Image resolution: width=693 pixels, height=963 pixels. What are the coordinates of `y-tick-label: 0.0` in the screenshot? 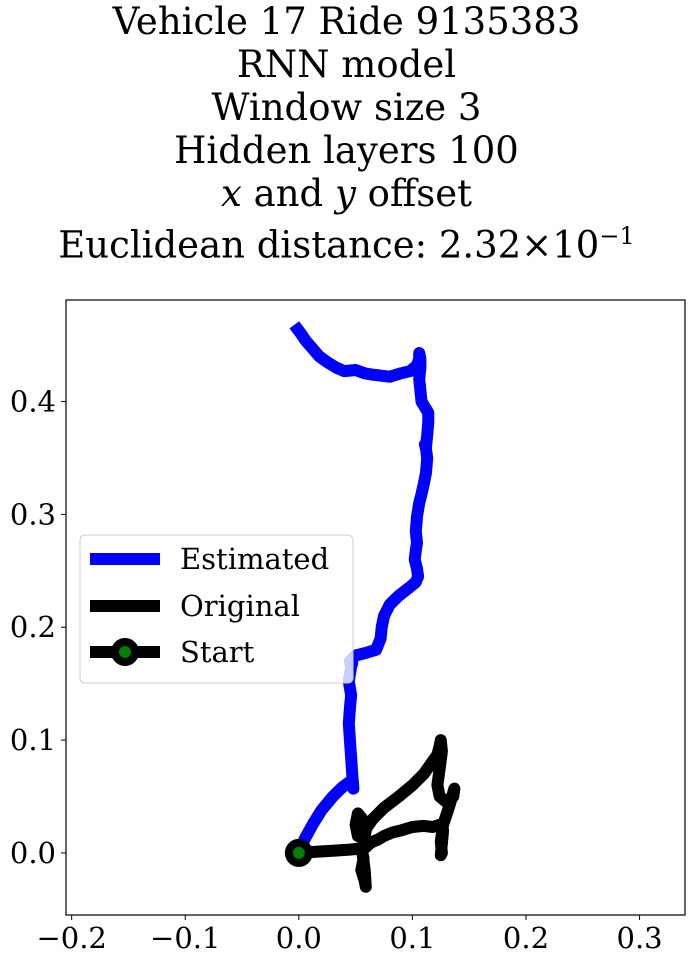 It's located at (33, 853).